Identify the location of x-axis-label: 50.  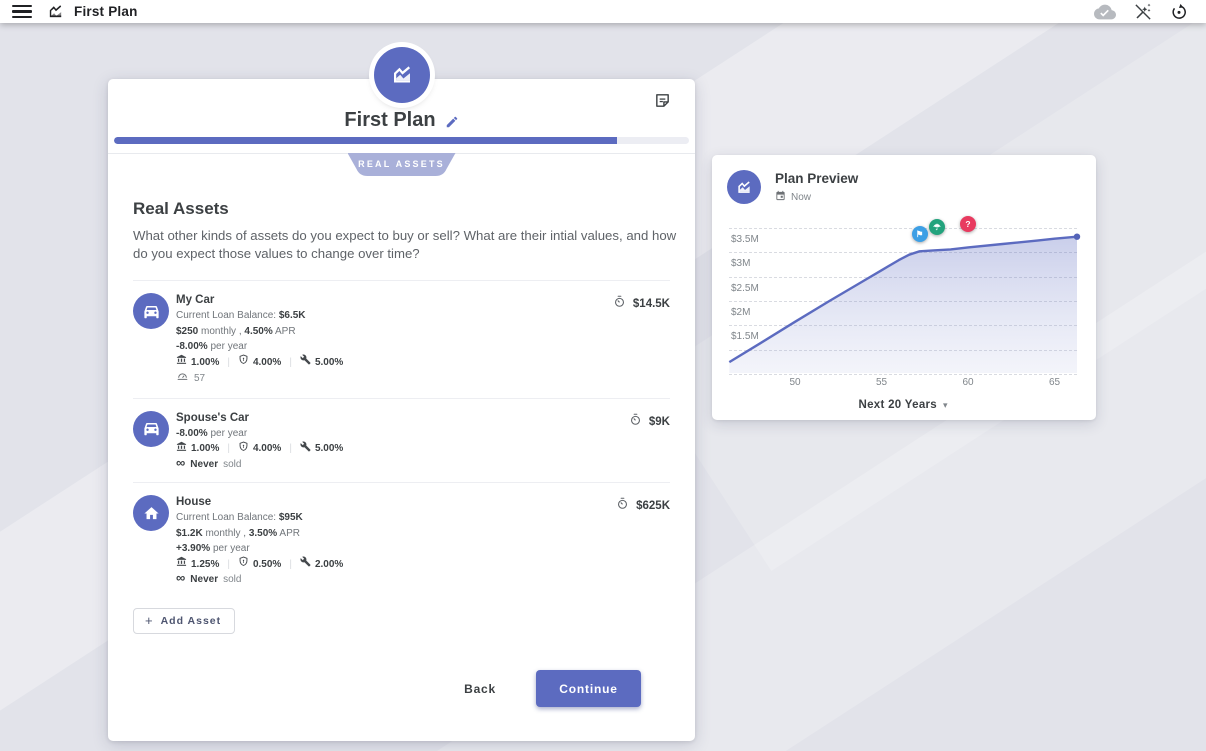
(795, 382).